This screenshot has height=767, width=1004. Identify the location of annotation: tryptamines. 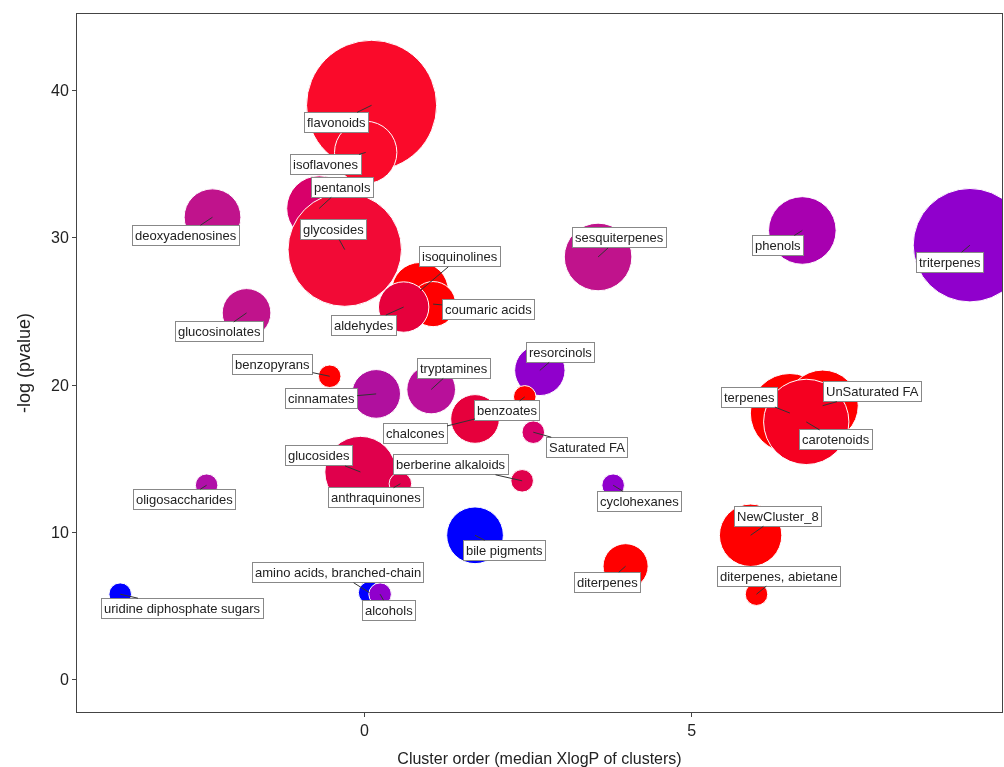
(454, 368).